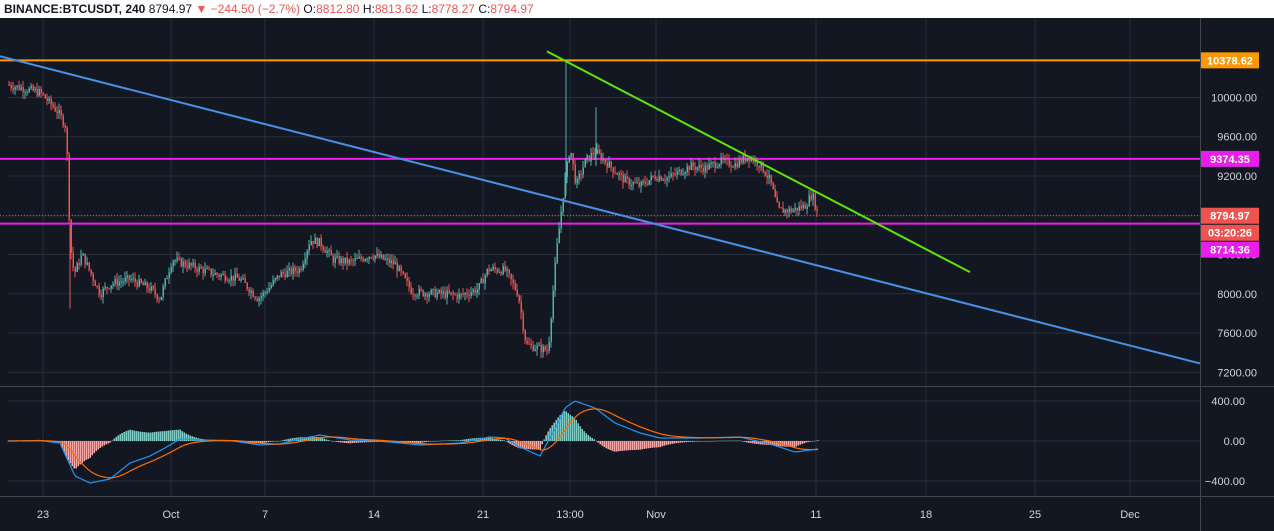 This screenshot has height=531, width=1274. Describe the element at coordinates (170, 9) in the screenshot. I see `last-price: 8794.97` at that location.